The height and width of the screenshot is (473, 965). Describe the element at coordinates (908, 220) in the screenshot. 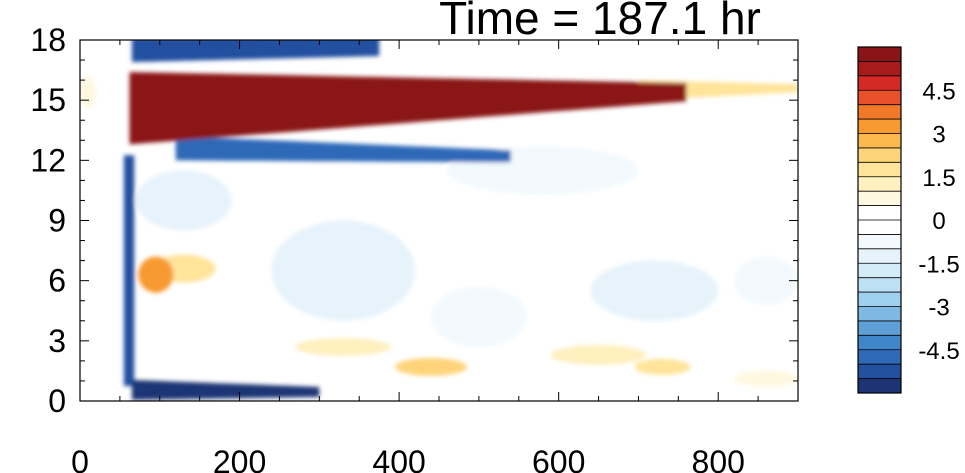

I see `colorbar: 4.5 3 1.5 0 -1.5 -3 -4.5` at that location.